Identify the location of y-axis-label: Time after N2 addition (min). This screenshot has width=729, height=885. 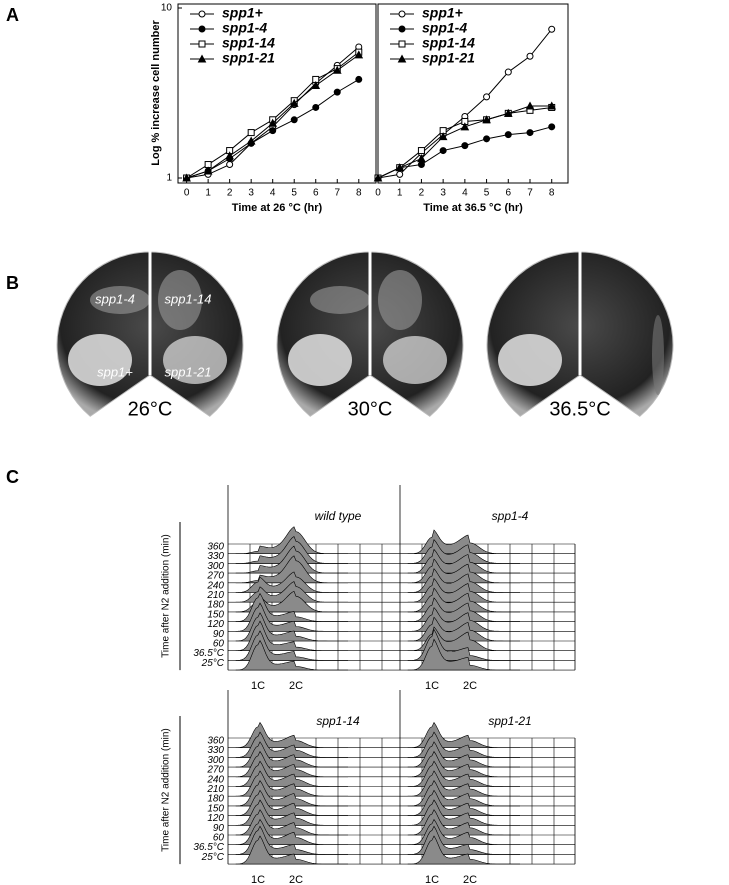
(166, 790).